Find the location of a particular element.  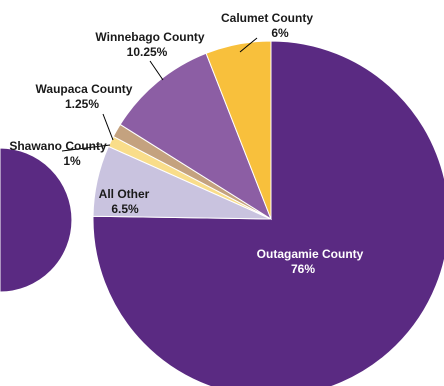

label-all-other-value: 6.5% is located at coordinates (125, 209).